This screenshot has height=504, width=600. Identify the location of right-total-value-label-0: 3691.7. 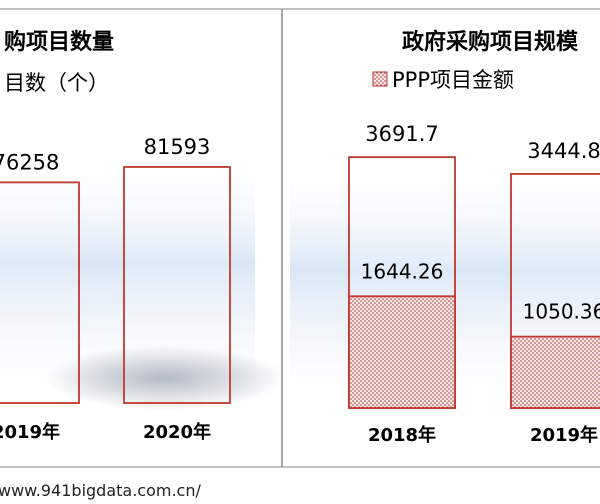
(401, 134).